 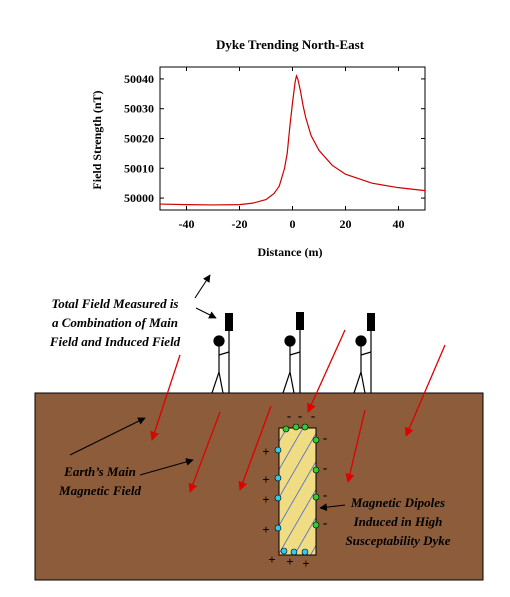 What do you see at coordinates (139, 79) in the screenshot?
I see `y-tick-label: 50040` at bounding box center [139, 79].